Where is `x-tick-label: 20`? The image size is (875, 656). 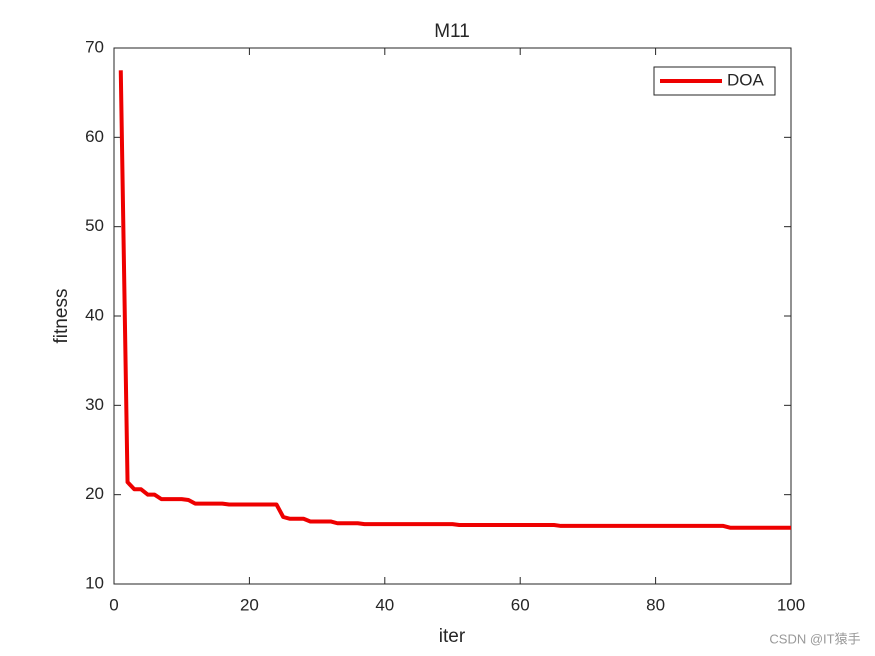 x-tick-label: 20 is located at coordinates (249, 604).